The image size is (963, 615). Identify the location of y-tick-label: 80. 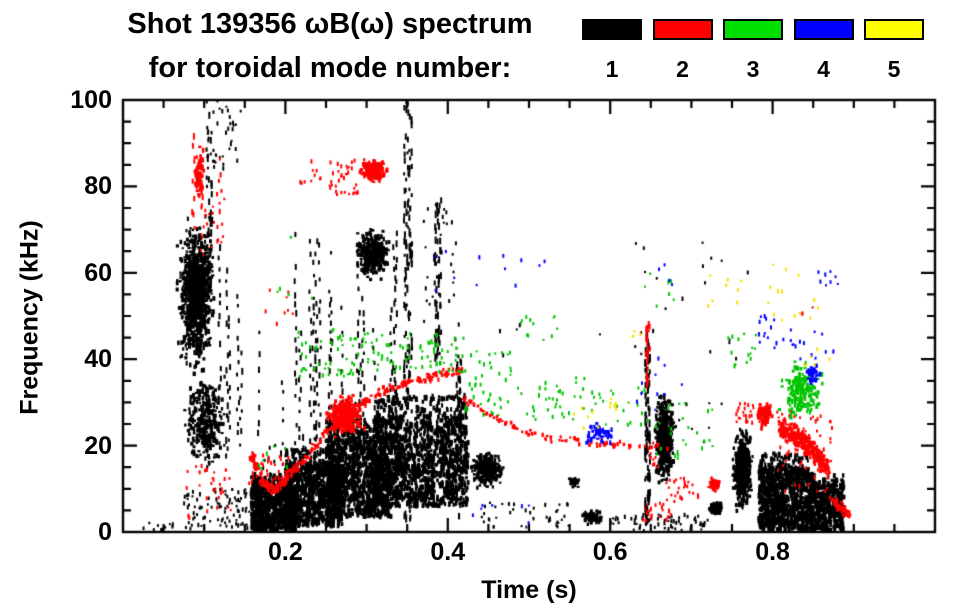
(98, 186).